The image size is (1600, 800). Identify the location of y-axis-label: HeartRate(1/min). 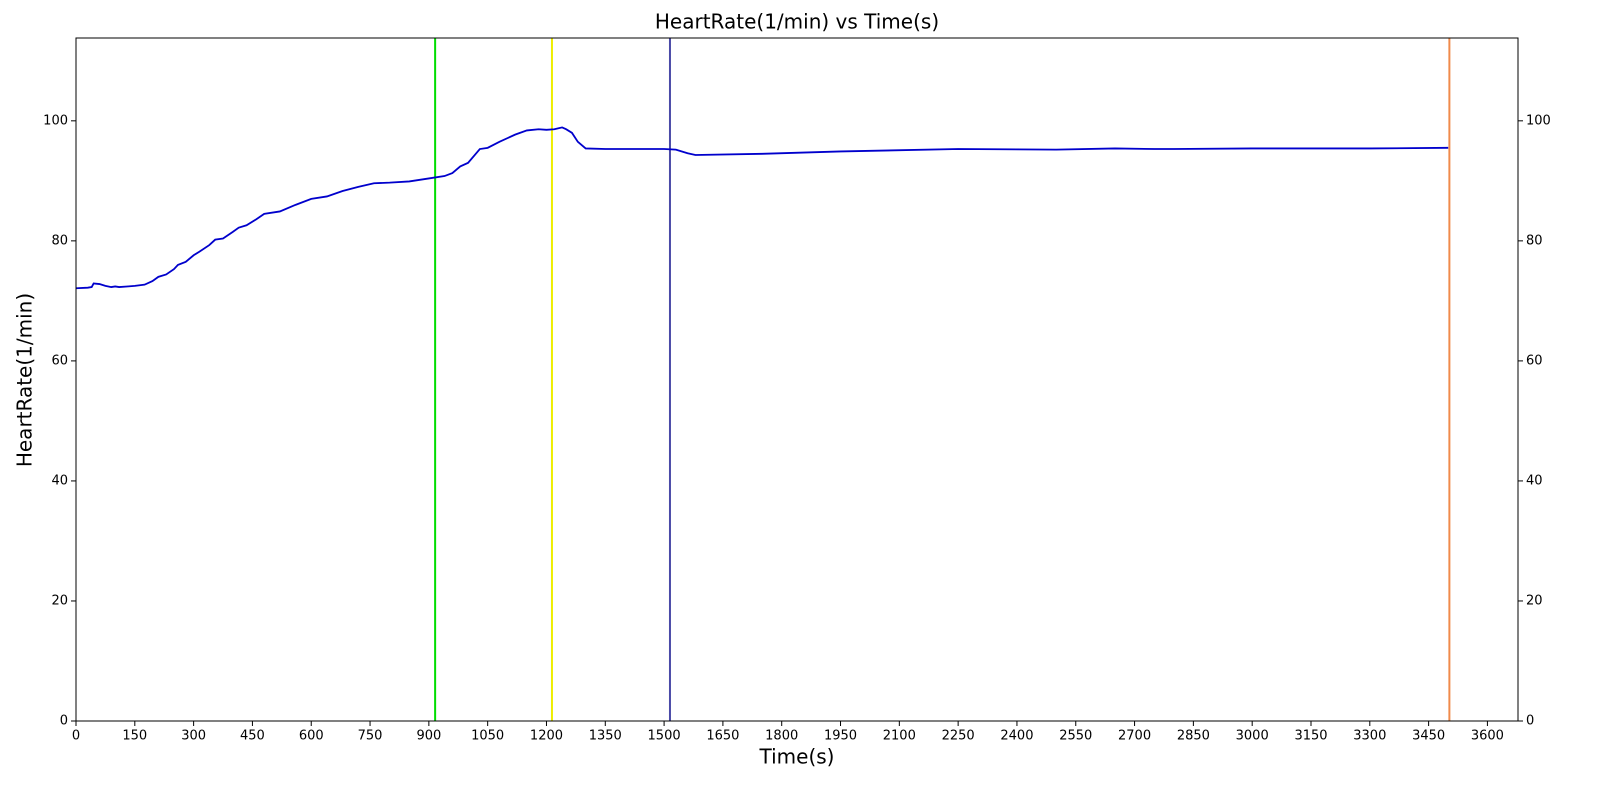
(25, 380).